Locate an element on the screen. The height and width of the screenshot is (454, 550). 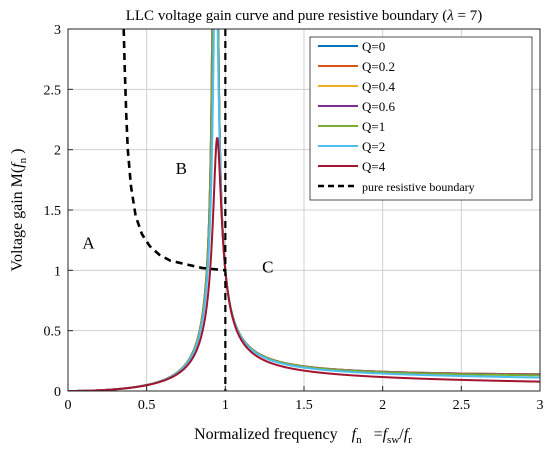
region-annotations: A B C is located at coordinates (177, 218).